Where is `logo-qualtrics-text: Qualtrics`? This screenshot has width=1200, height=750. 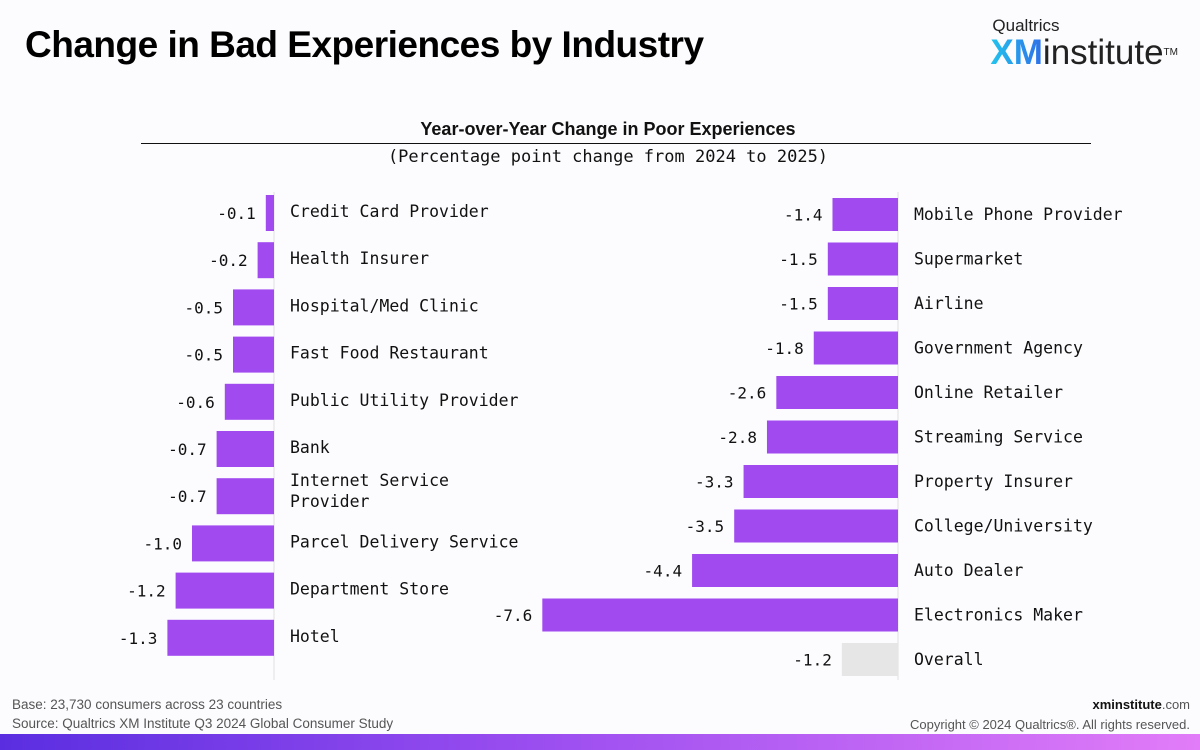
logo-qualtrics-text: Qualtrics is located at coordinates (1026, 25).